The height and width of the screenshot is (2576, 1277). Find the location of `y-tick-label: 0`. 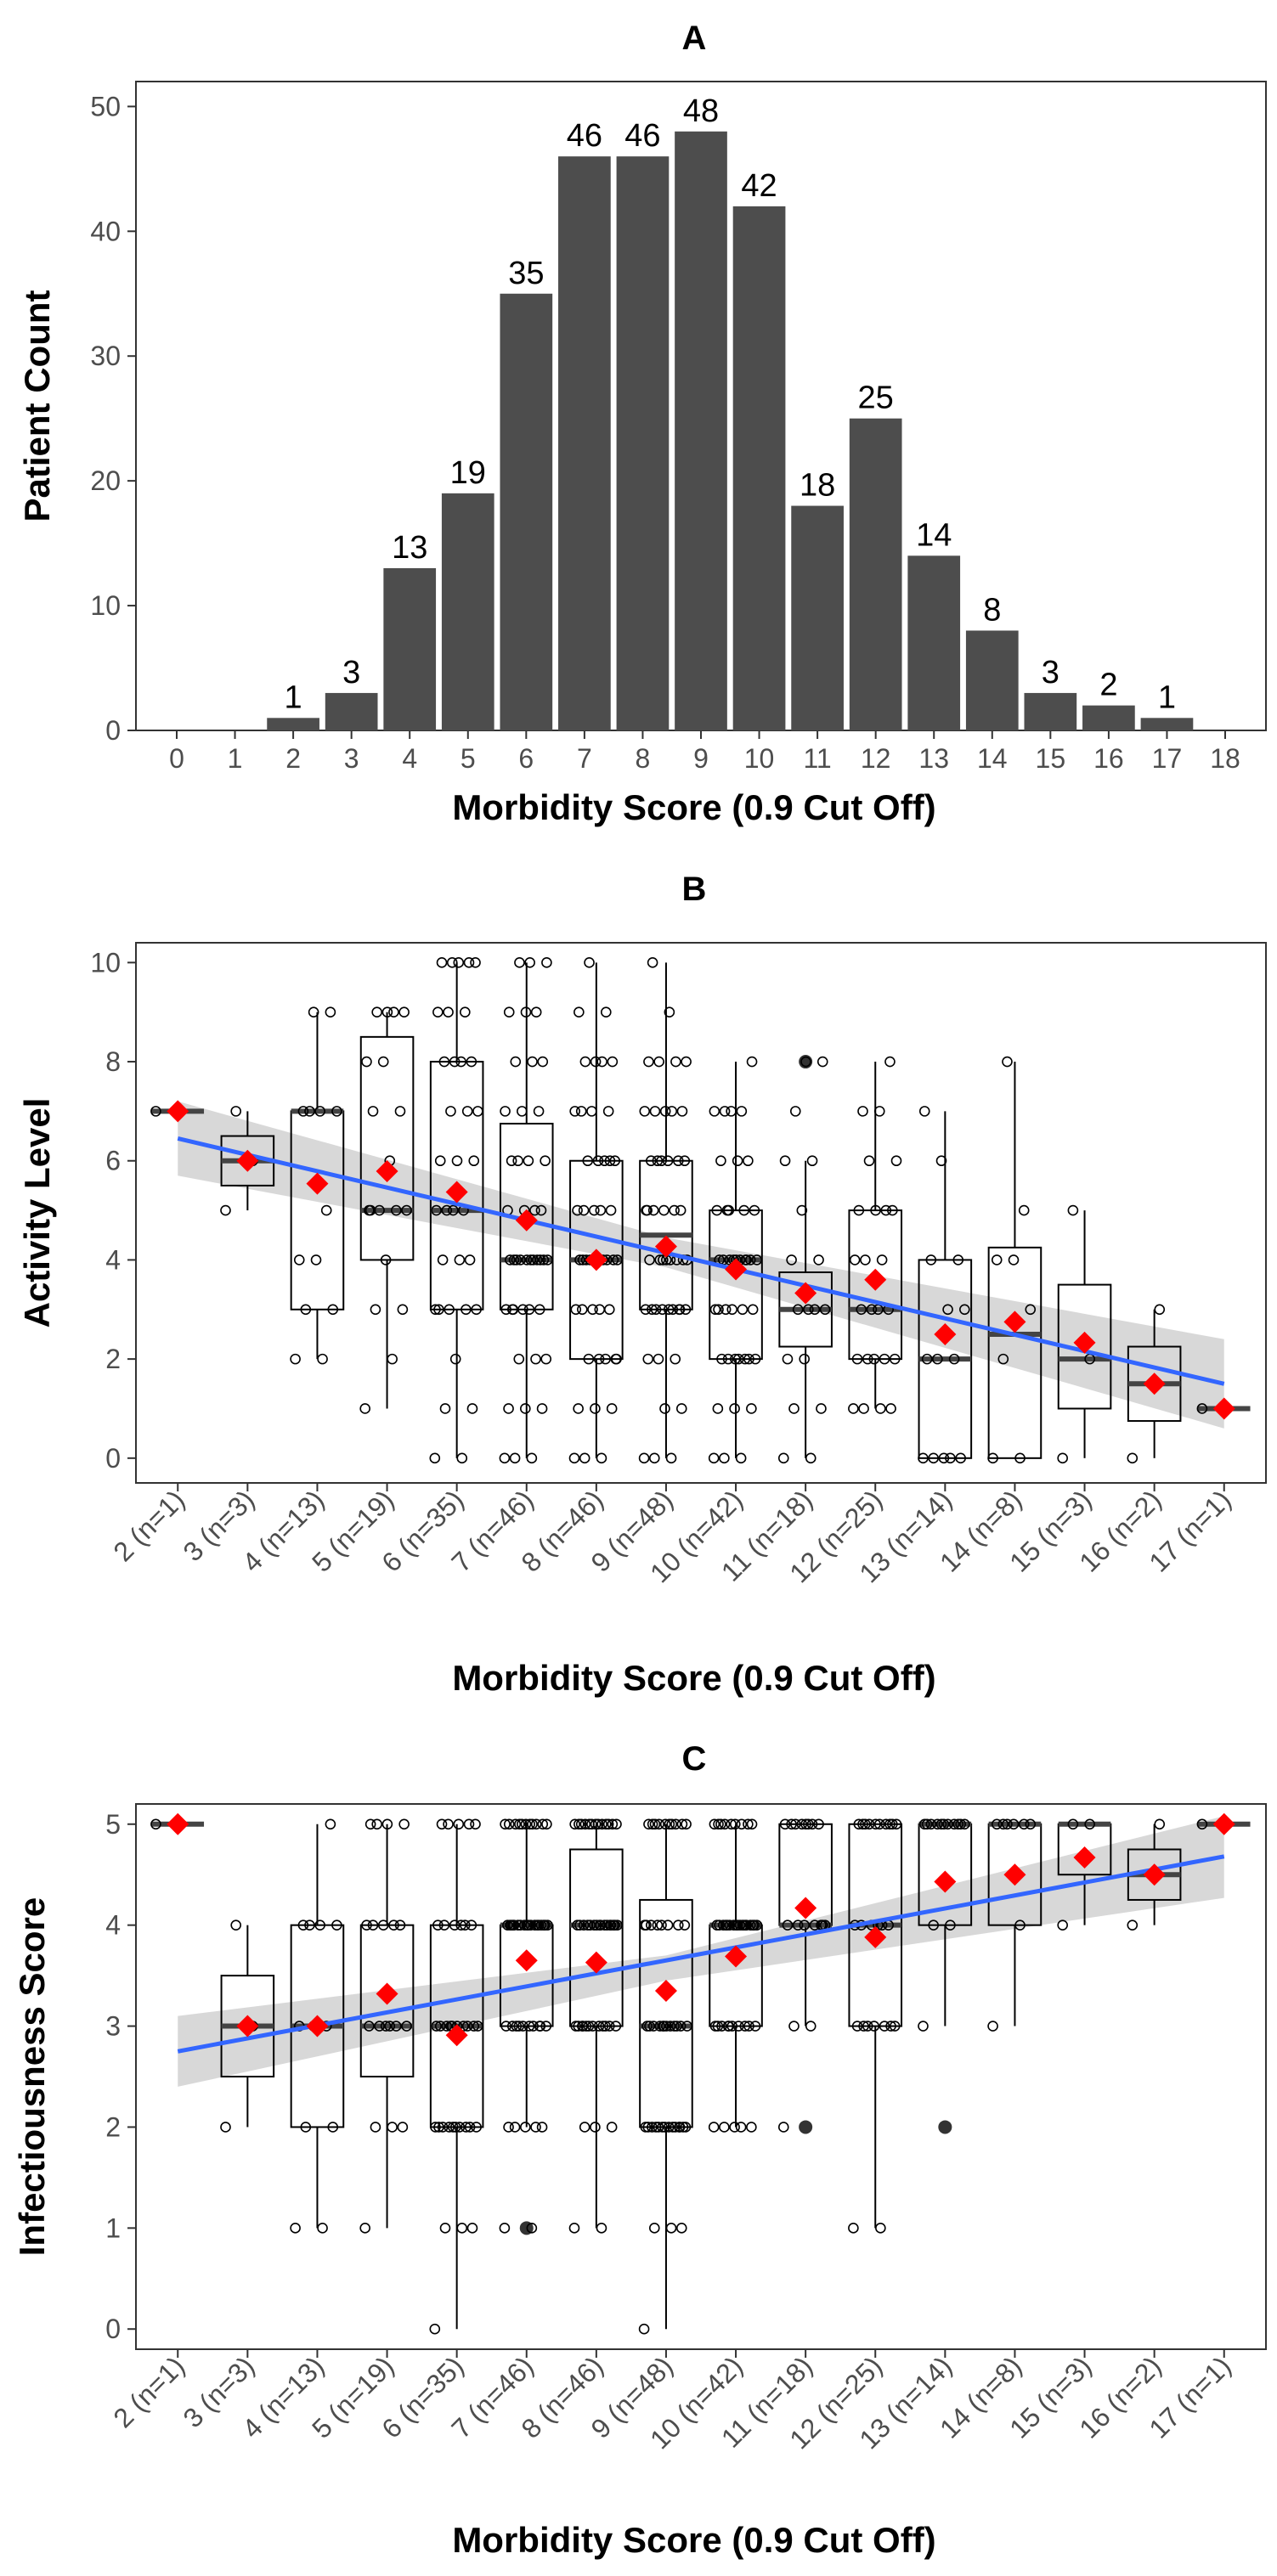

y-tick-label: 0 is located at coordinates (113, 730).